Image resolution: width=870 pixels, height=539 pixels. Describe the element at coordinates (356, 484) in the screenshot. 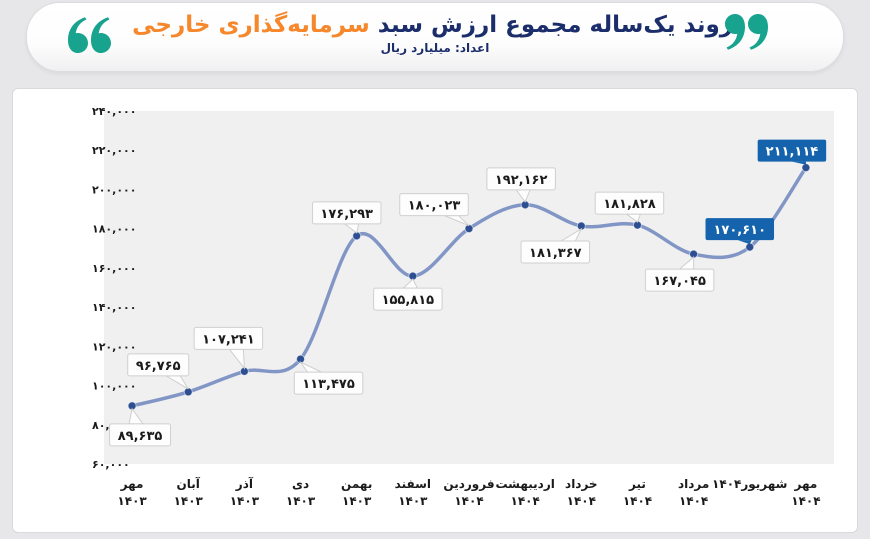

I see `x-tick-label: بهمن` at that location.